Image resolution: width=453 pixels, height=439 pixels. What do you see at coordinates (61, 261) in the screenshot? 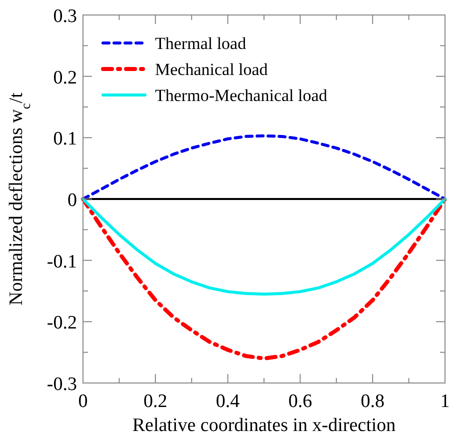
I see `y-tick-label: -0.1` at bounding box center [61, 261].